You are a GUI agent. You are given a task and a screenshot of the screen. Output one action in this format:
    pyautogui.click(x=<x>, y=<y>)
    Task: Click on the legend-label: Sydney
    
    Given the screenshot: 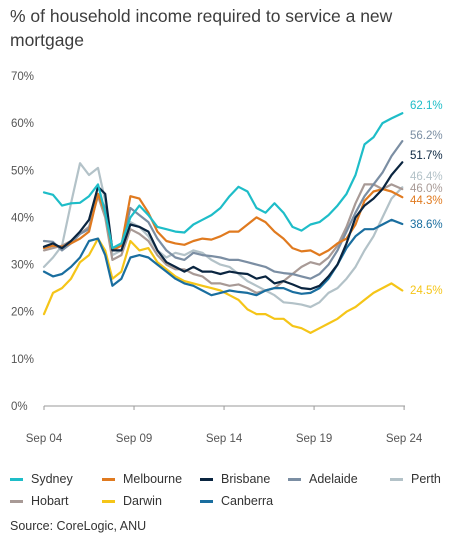 What is the action you would take?
    pyautogui.click(x=52, y=479)
    